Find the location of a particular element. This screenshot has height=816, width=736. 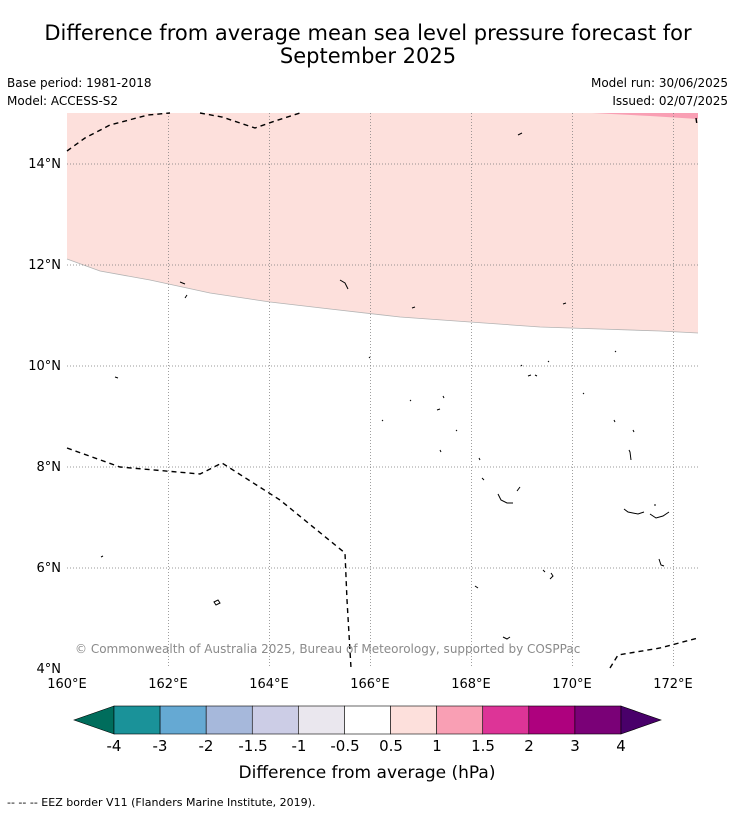

lon-label: 168°E is located at coordinates (471, 684).